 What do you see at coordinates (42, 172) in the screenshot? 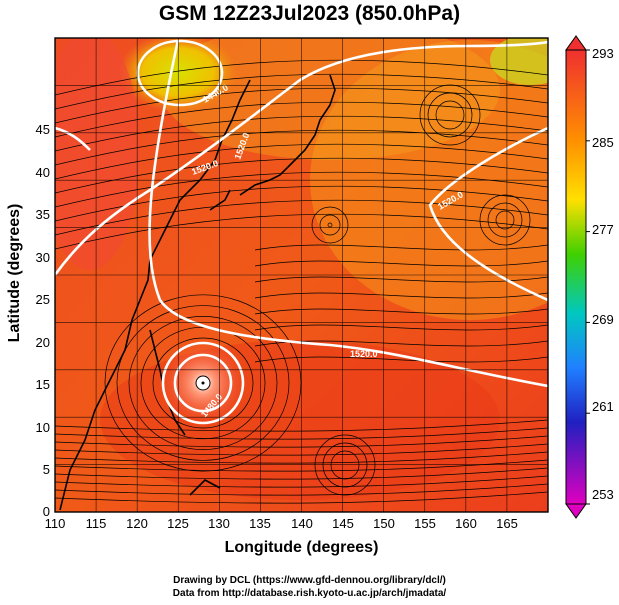
I see `y-tick-label: 40` at bounding box center [42, 172].